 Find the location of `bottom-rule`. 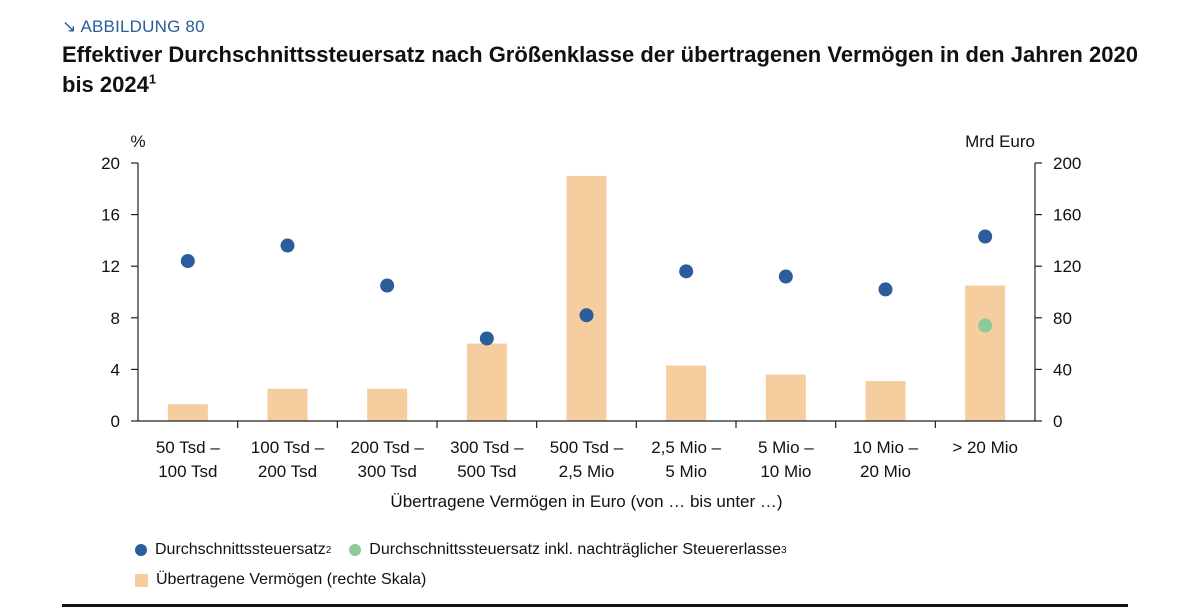

bottom-rule is located at coordinates (595, 605).